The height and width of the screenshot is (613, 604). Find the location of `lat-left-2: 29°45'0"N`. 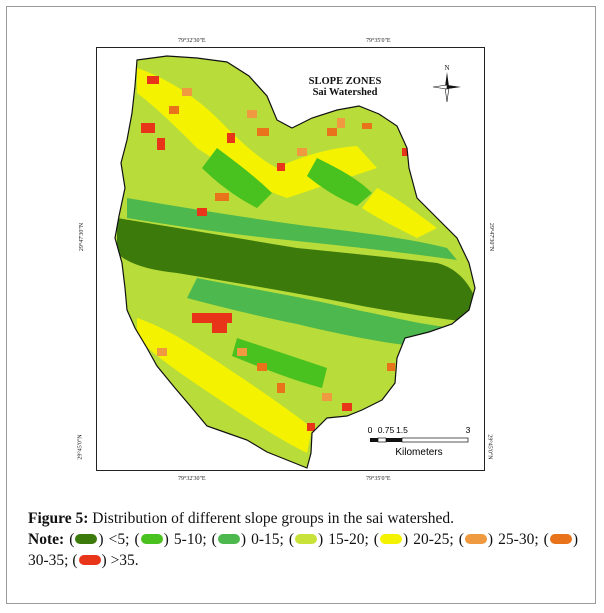

lat-left-2: 29°45'0"N is located at coordinates (80, 447).